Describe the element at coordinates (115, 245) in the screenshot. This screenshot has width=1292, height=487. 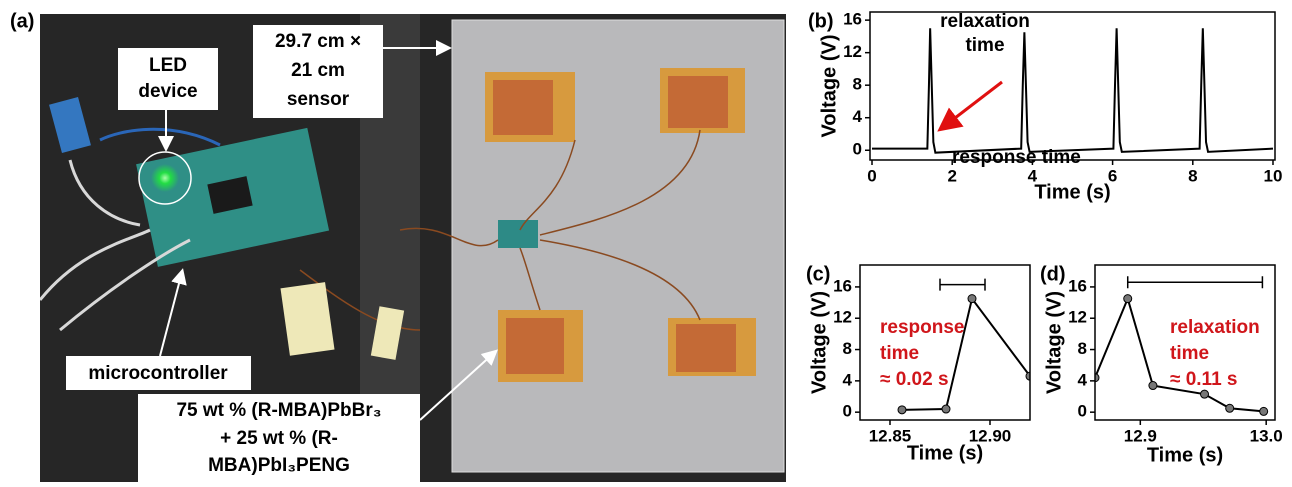
I see `cables` at that location.